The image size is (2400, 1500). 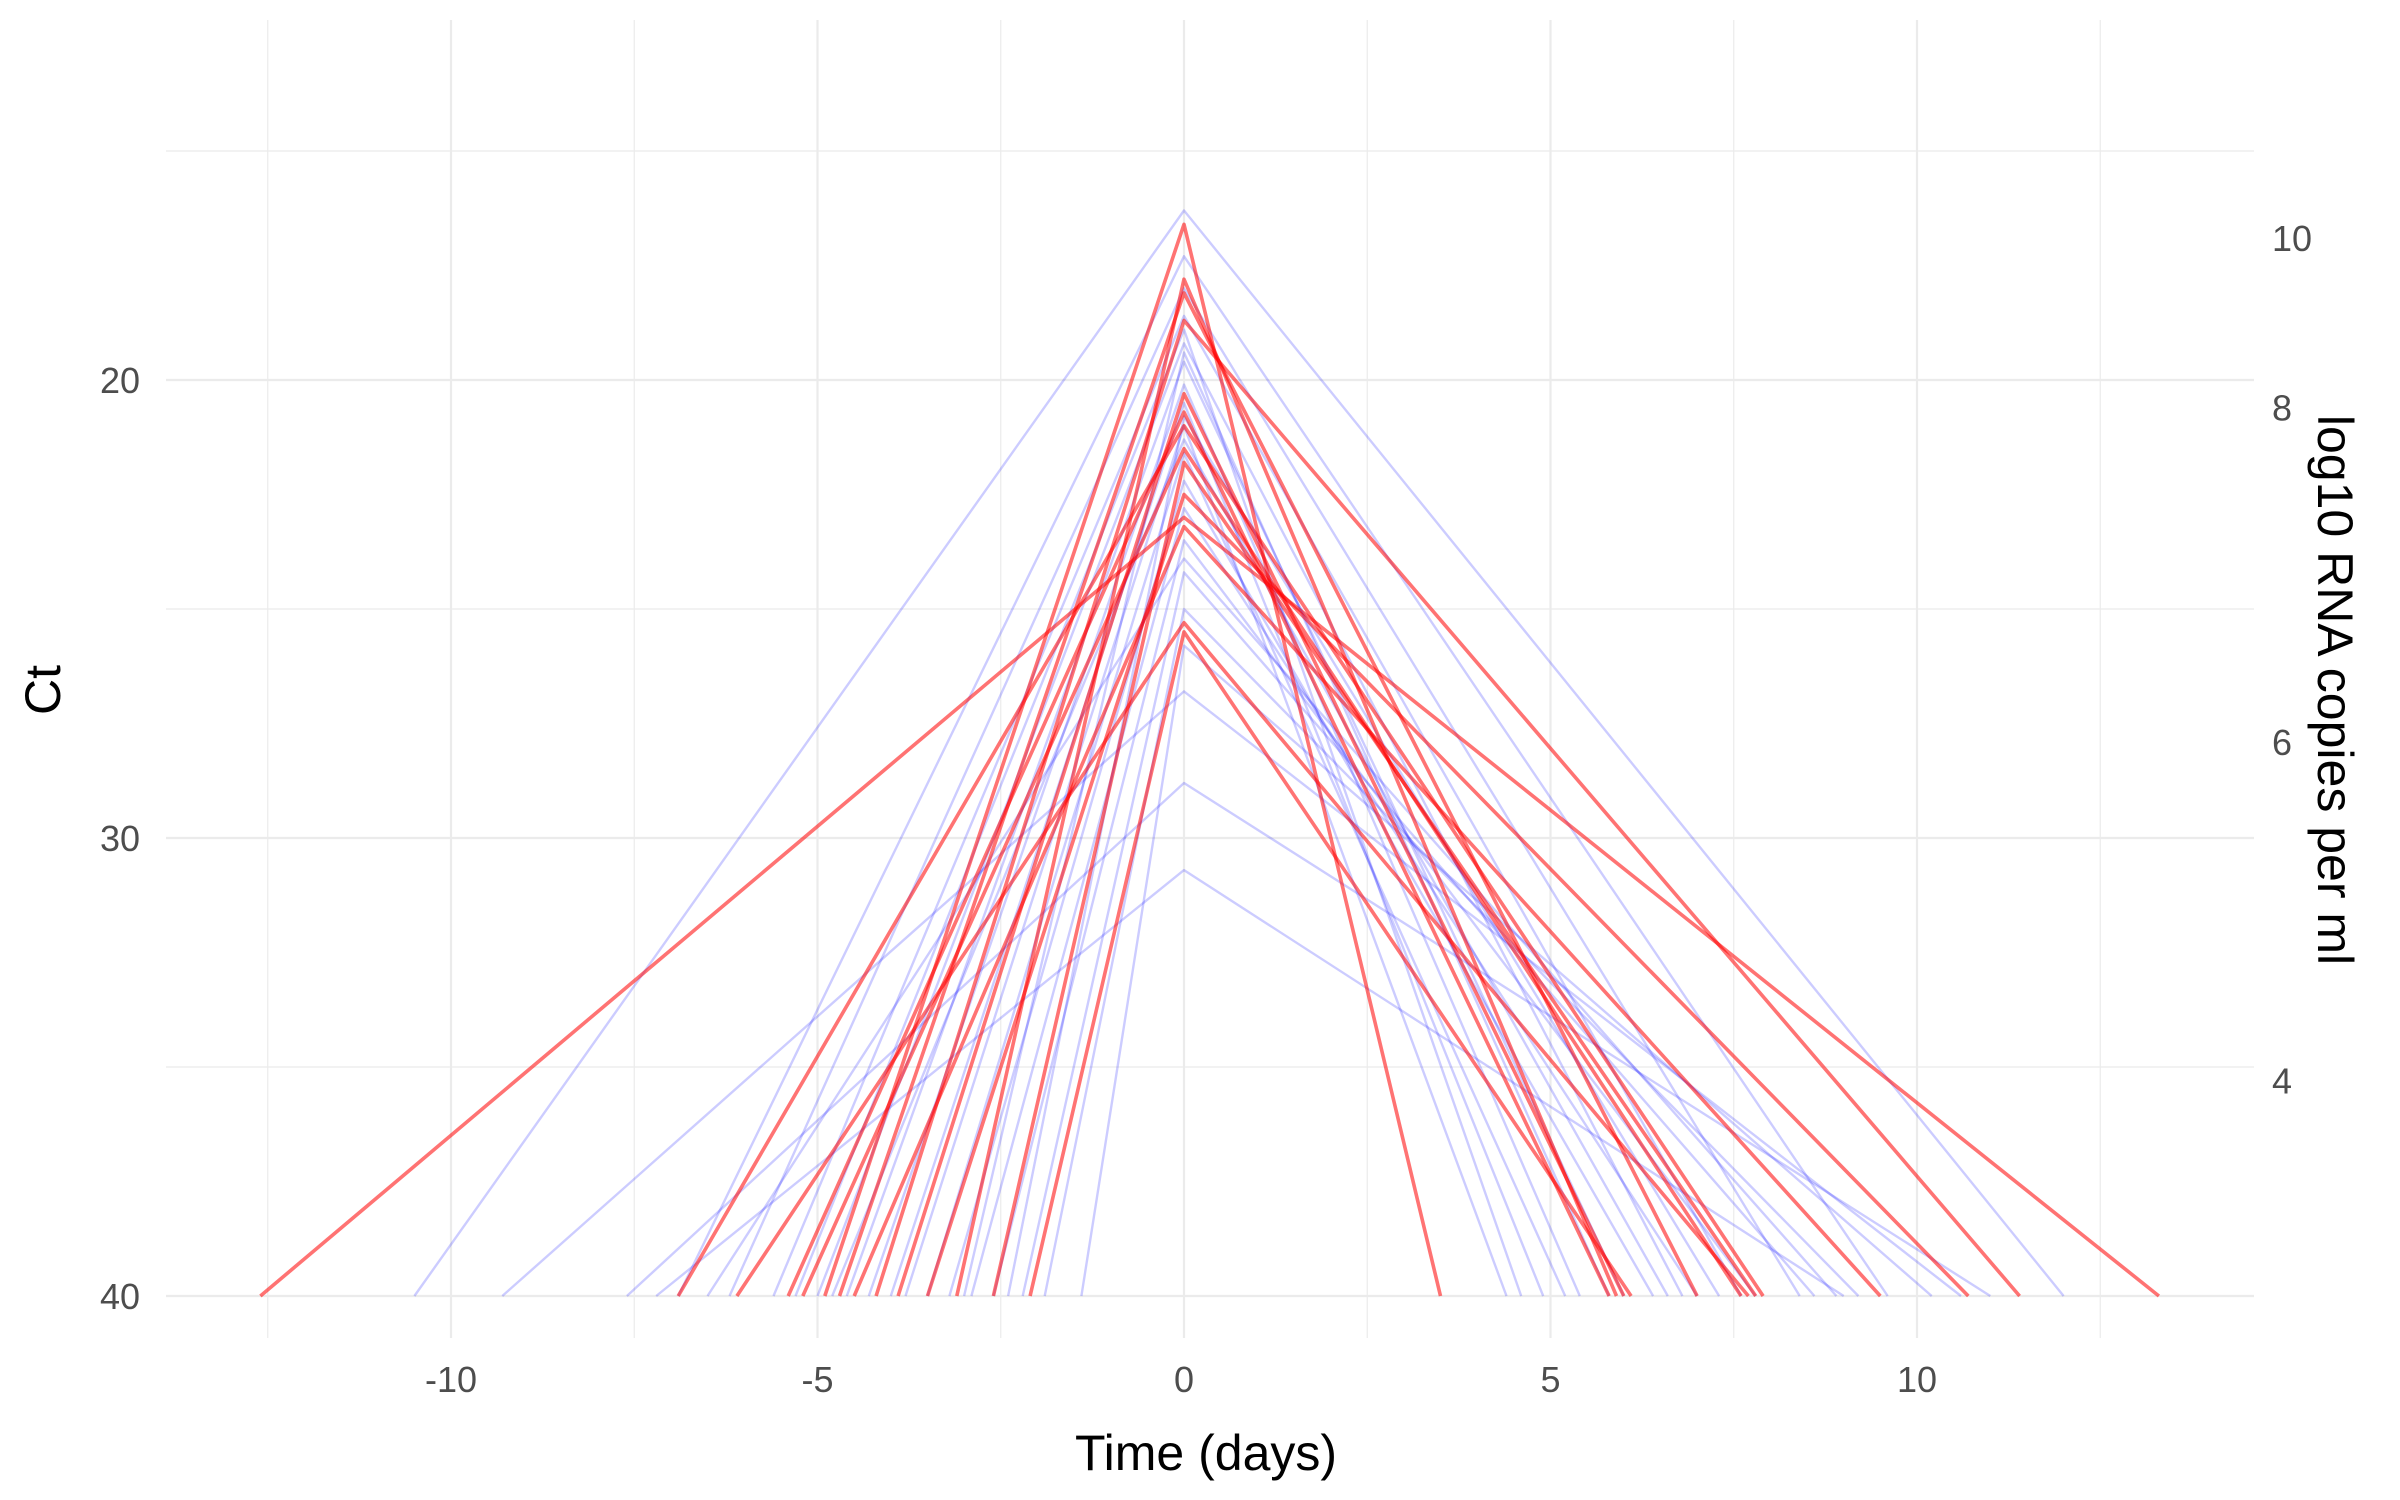 I want to click on x-tick-label: 10, so click(x=1917, y=1379).